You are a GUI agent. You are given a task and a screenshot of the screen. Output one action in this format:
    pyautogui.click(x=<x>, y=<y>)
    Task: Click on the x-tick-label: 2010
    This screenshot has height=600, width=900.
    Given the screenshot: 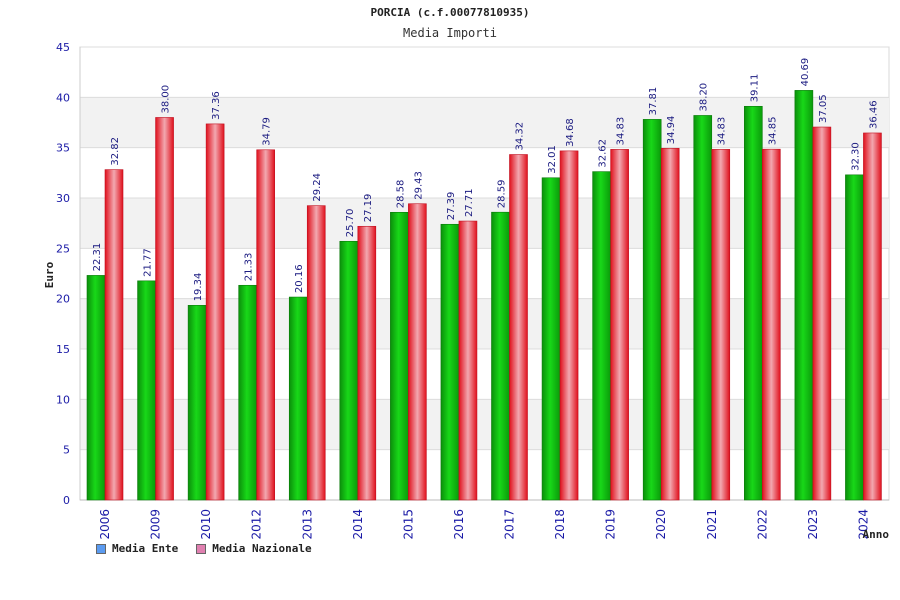 What is the action you would take?
    pyautogui.click(x=206, y=524)
    